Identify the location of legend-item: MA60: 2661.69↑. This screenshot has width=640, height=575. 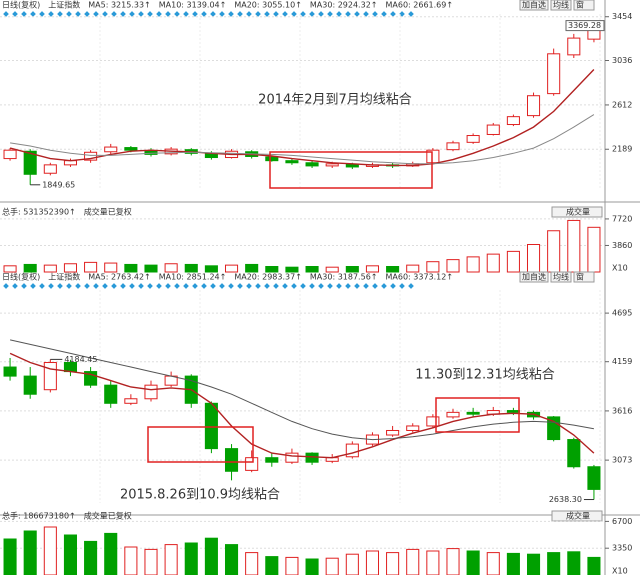
(419, 5).